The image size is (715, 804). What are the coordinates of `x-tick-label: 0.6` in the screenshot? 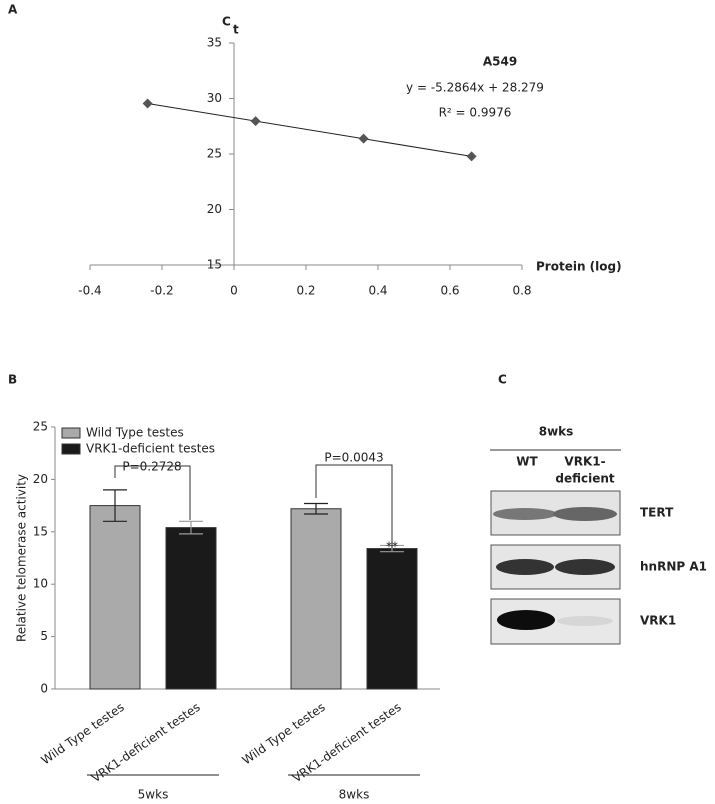 It's located at (449, 291).